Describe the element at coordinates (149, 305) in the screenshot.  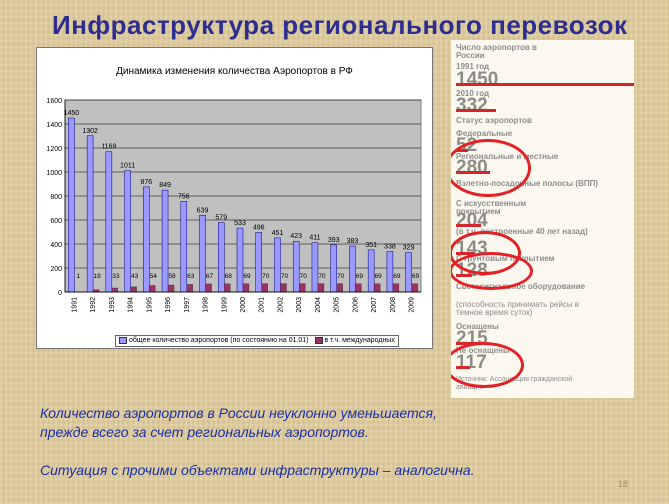
I see `x-tick-label: 1995` at that location.